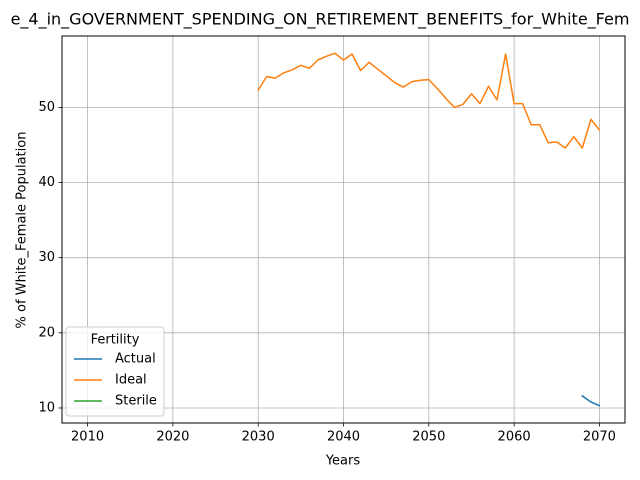  What do you see at coordinates (131, 380) in the screenshot?
I see `legend-label-ideal: Ideal` at bounding box center [131, 380].